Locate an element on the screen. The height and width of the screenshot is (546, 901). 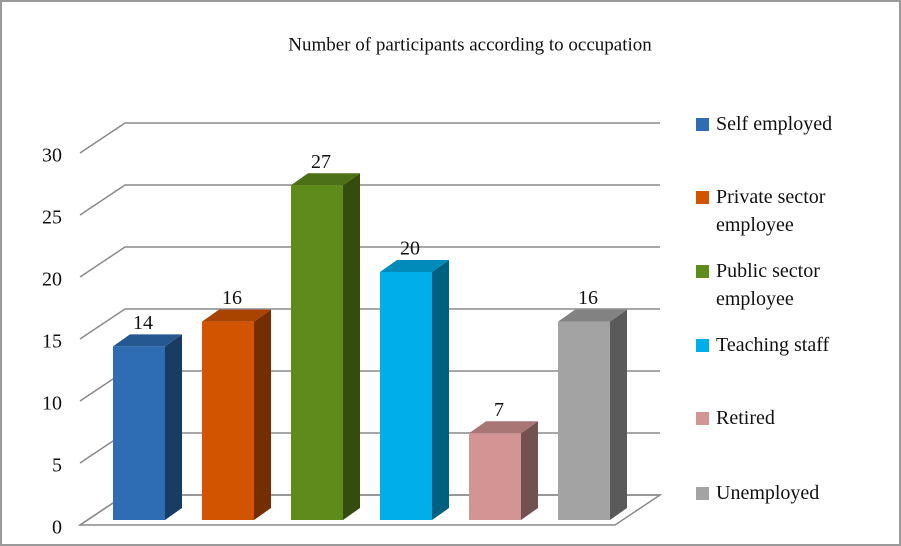
data-label: 20 is located at coordinates (410, 249).